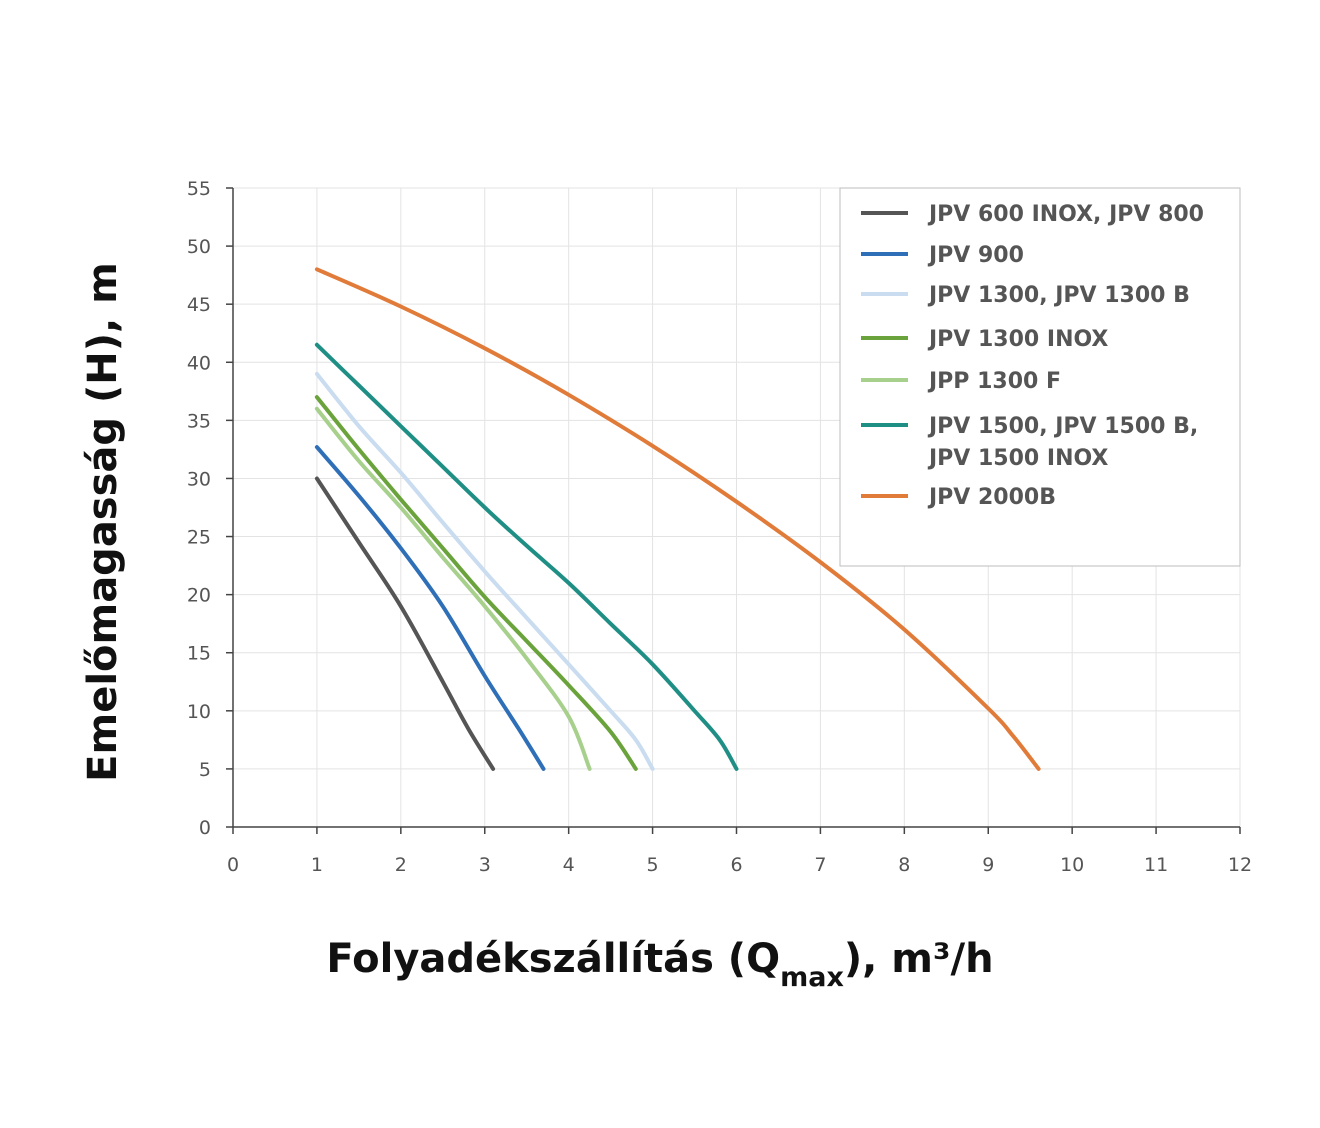 The height and width of the screenshot is (1128, 1320). Describe the element at coordinates (569, 865) in the screenshot. I see `x-tick-label-4: 4` at that location.